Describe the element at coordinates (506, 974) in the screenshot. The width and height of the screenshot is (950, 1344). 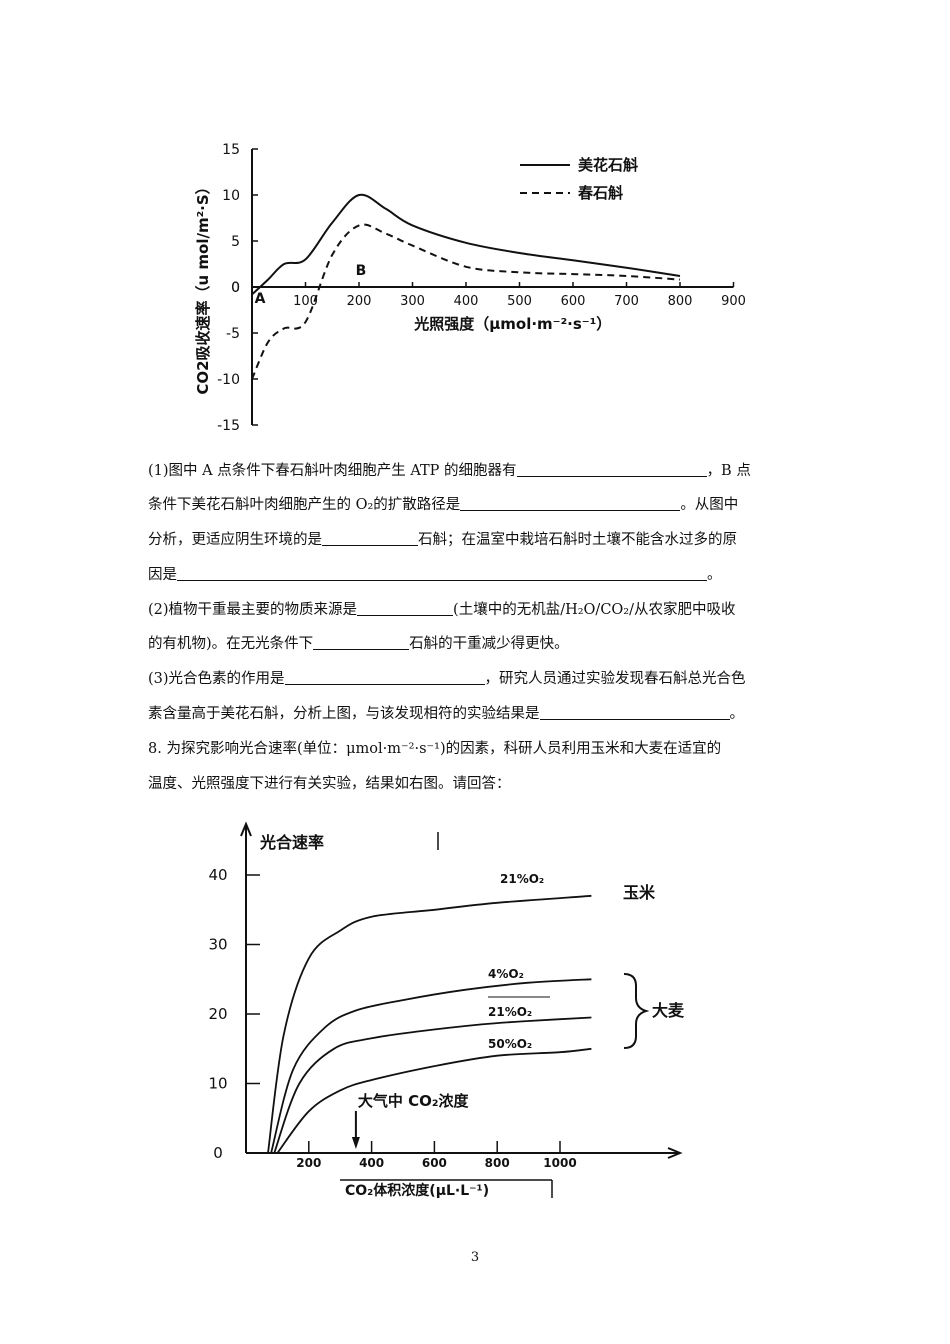
I see `series-label-2: 4%O₂` at that location.